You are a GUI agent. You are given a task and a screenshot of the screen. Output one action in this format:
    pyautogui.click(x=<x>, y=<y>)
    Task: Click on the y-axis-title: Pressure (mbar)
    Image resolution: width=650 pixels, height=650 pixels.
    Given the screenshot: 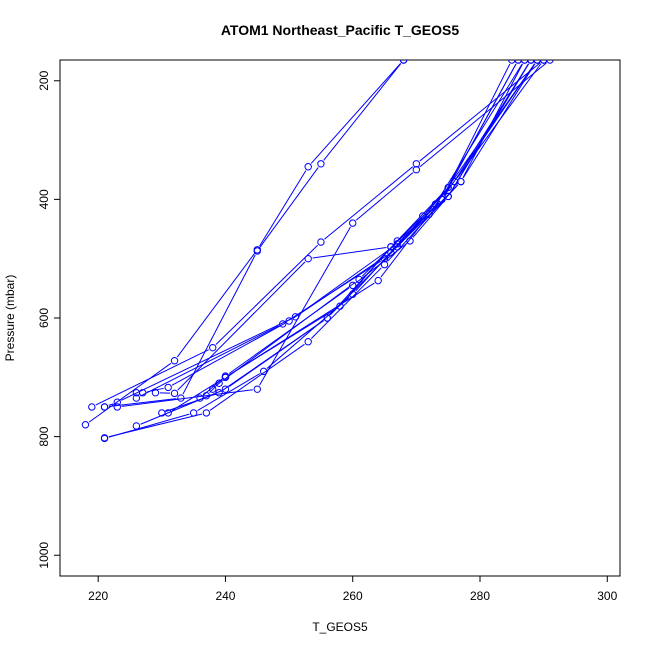 What is the action you would take?
    pyautogui.click(x=10, y=318)
    